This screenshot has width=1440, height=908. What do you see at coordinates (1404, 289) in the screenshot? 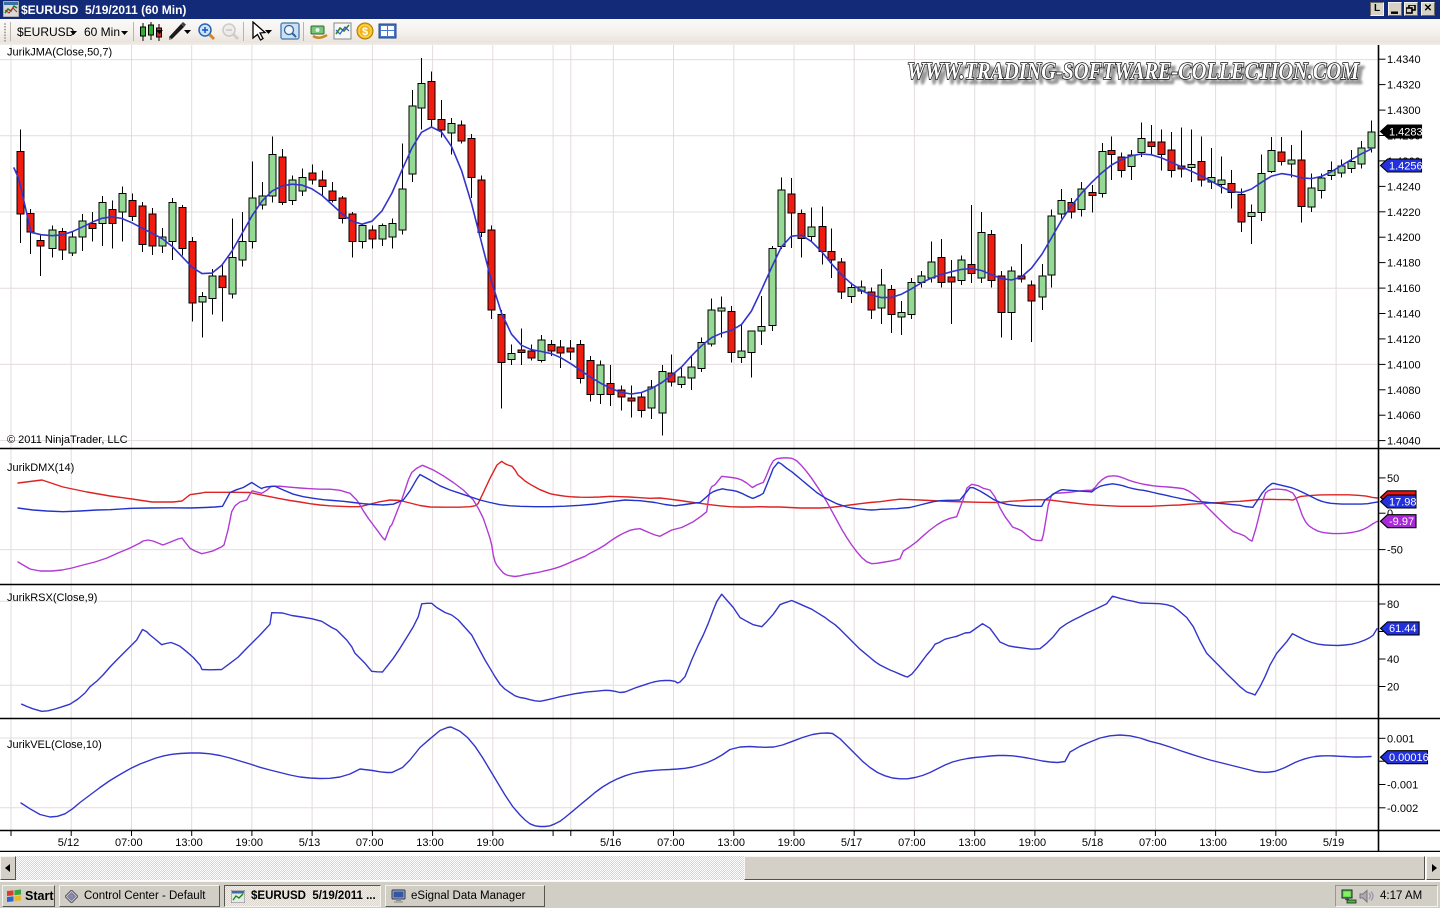
I see `svg-text: 1.4160` at bounding box center [1404, 289].